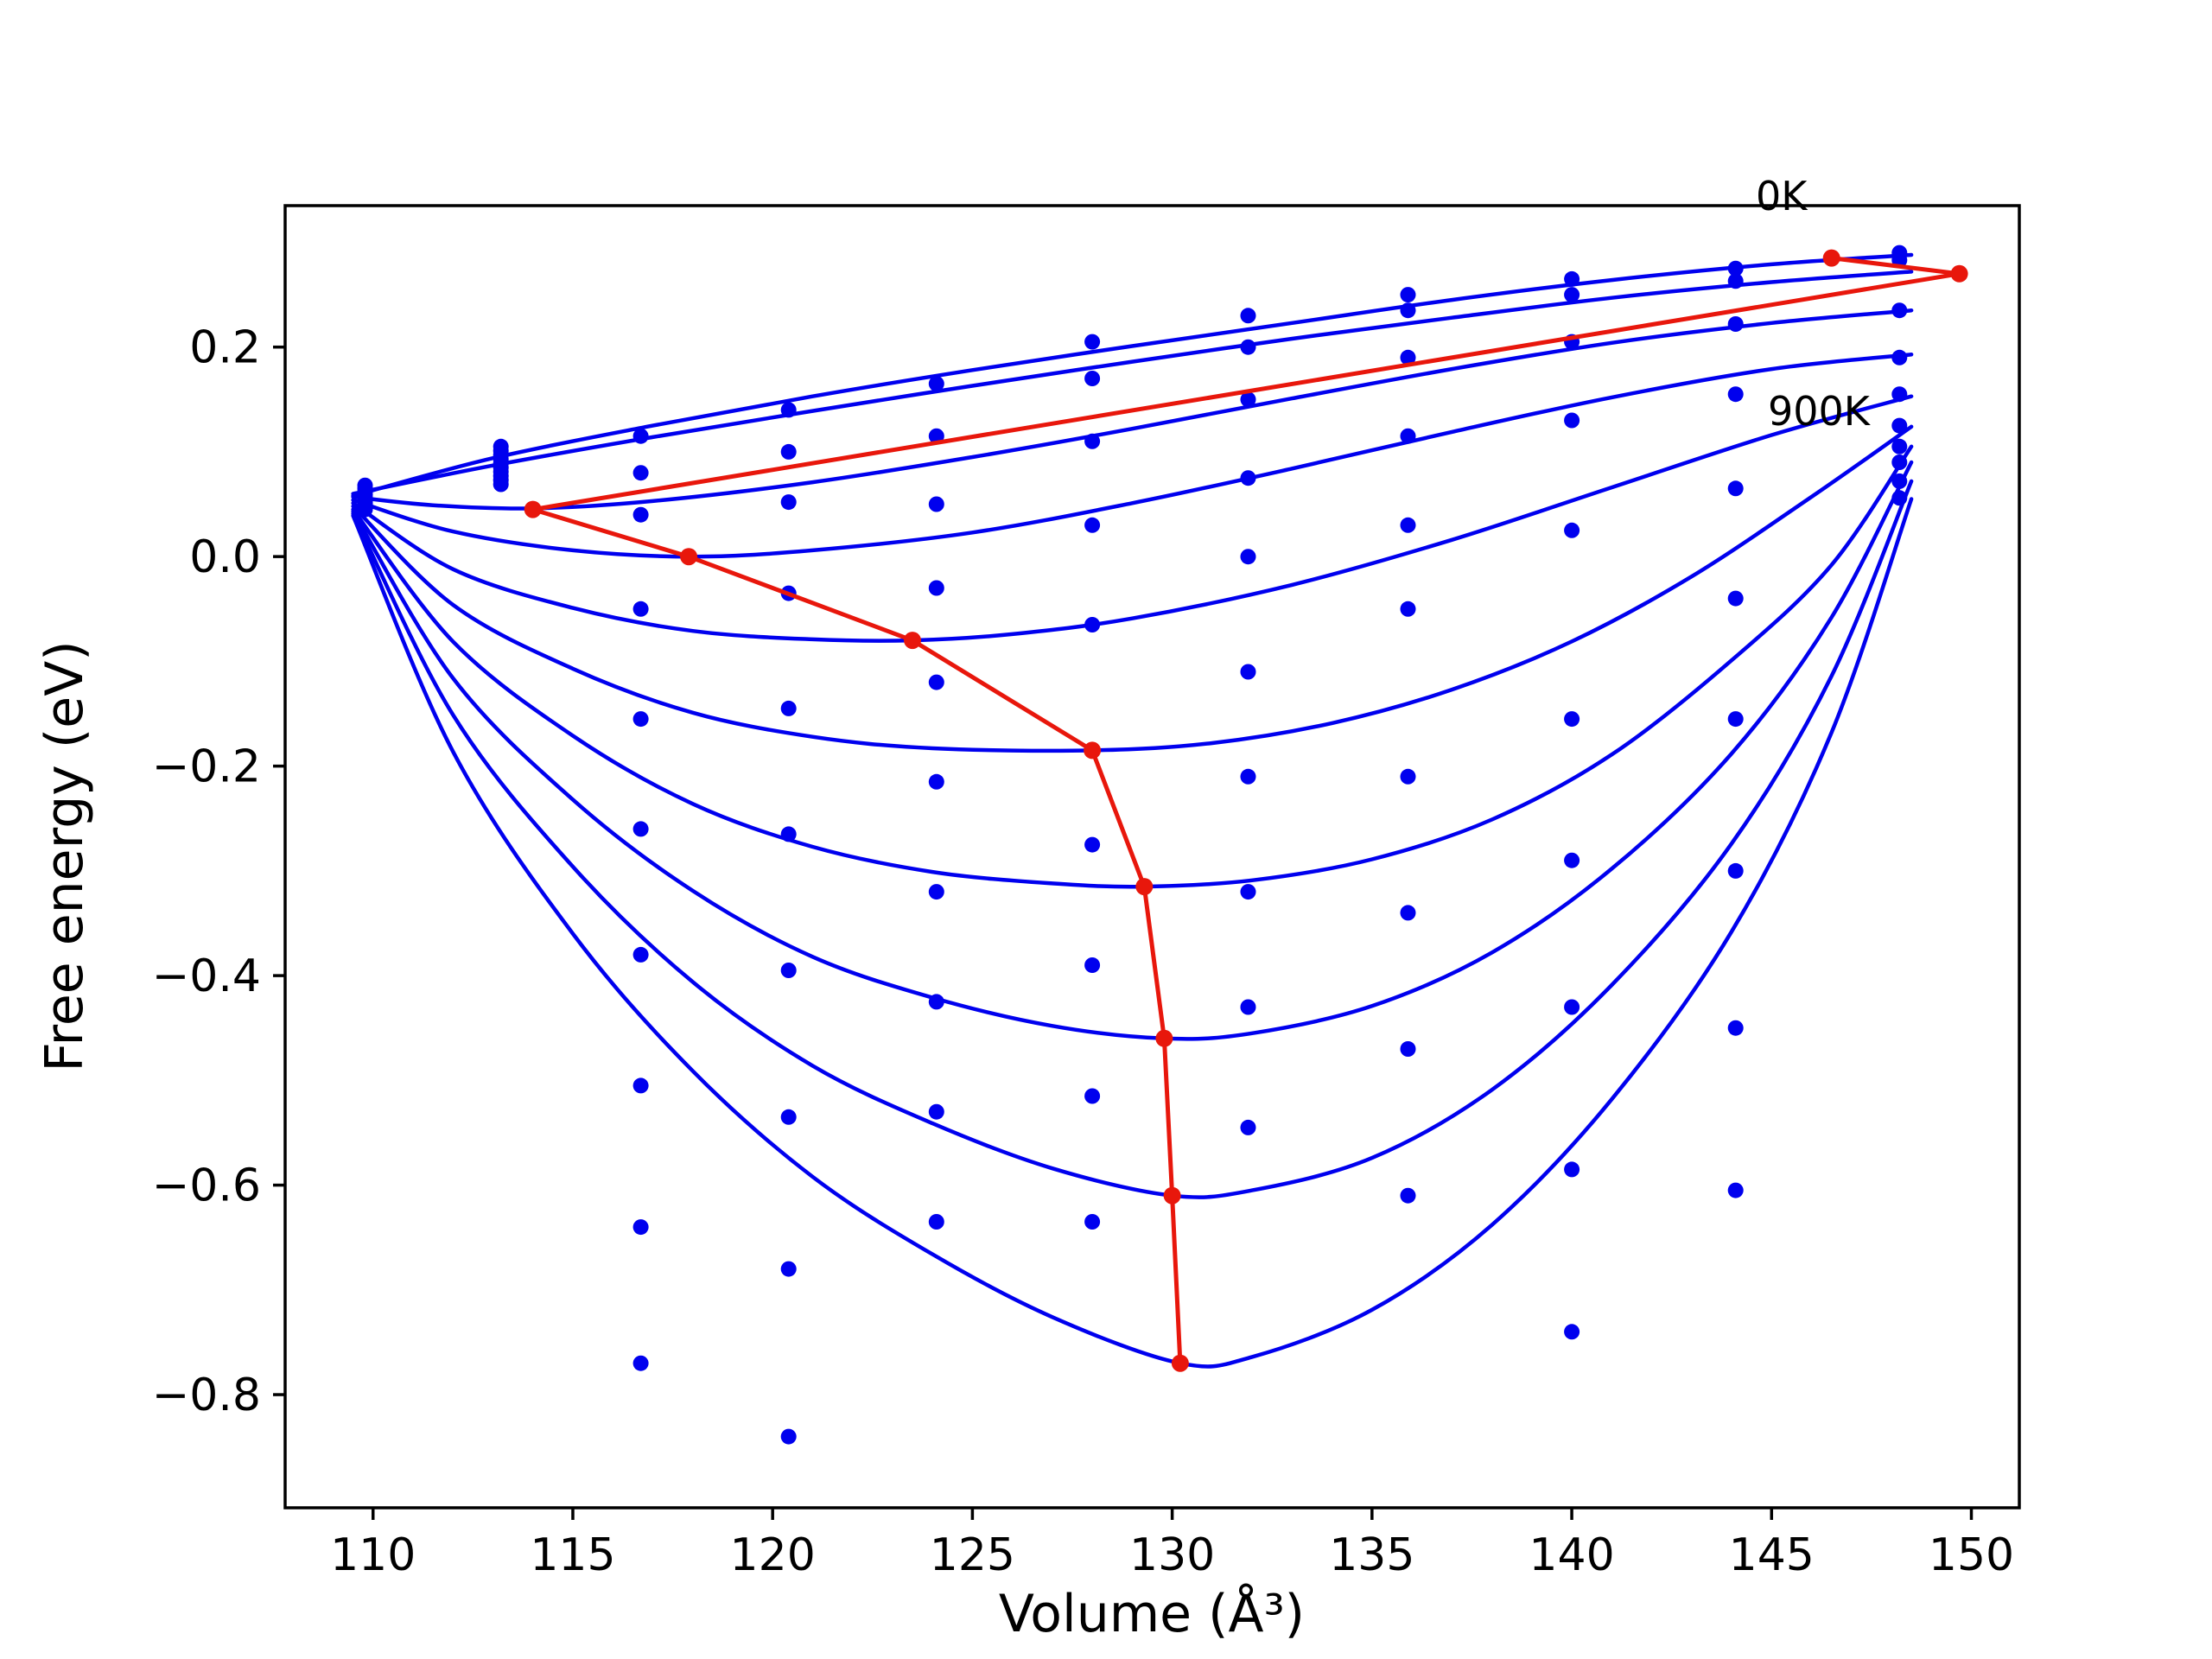 The image size is (2212, 1659). I want to click on equilibrium-point-0K, so click(1831, 258).